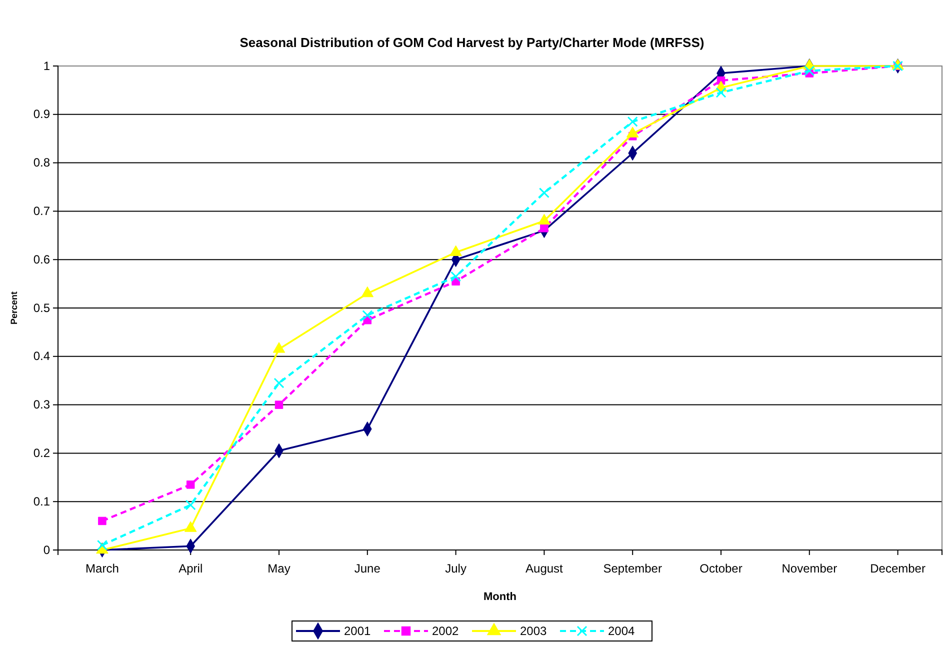  I want to click on x-tick-label: March, so click(102, 568).